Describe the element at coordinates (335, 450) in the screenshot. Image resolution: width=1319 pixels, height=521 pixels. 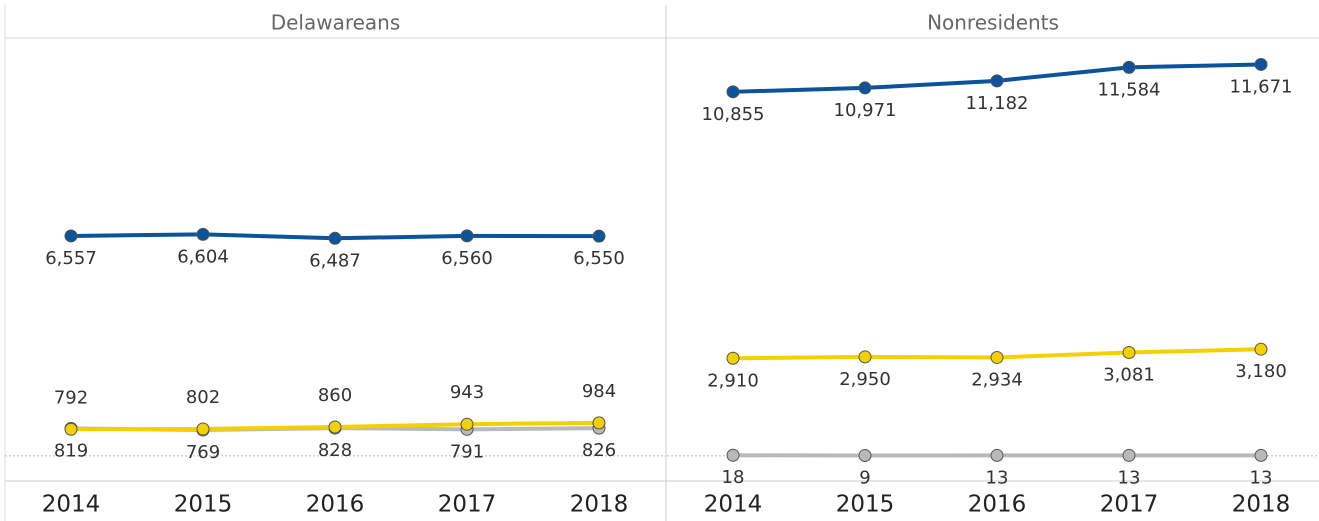
I see `data-label: 828` at that location.